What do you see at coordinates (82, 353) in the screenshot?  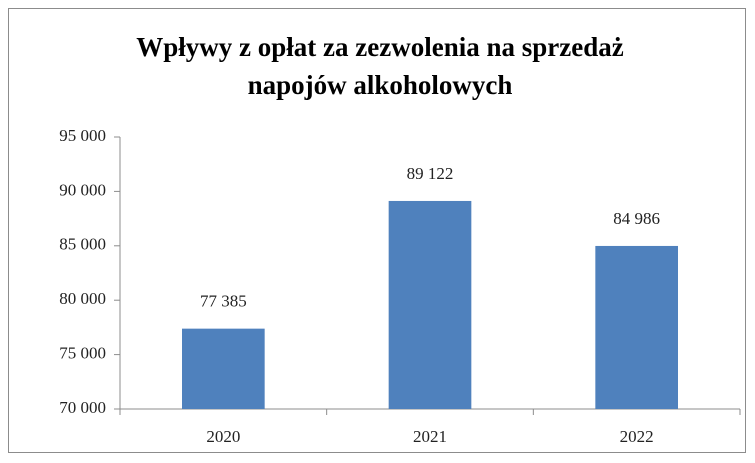 I see `y-tick-label: 75 000` at bounding box center [82, 353].